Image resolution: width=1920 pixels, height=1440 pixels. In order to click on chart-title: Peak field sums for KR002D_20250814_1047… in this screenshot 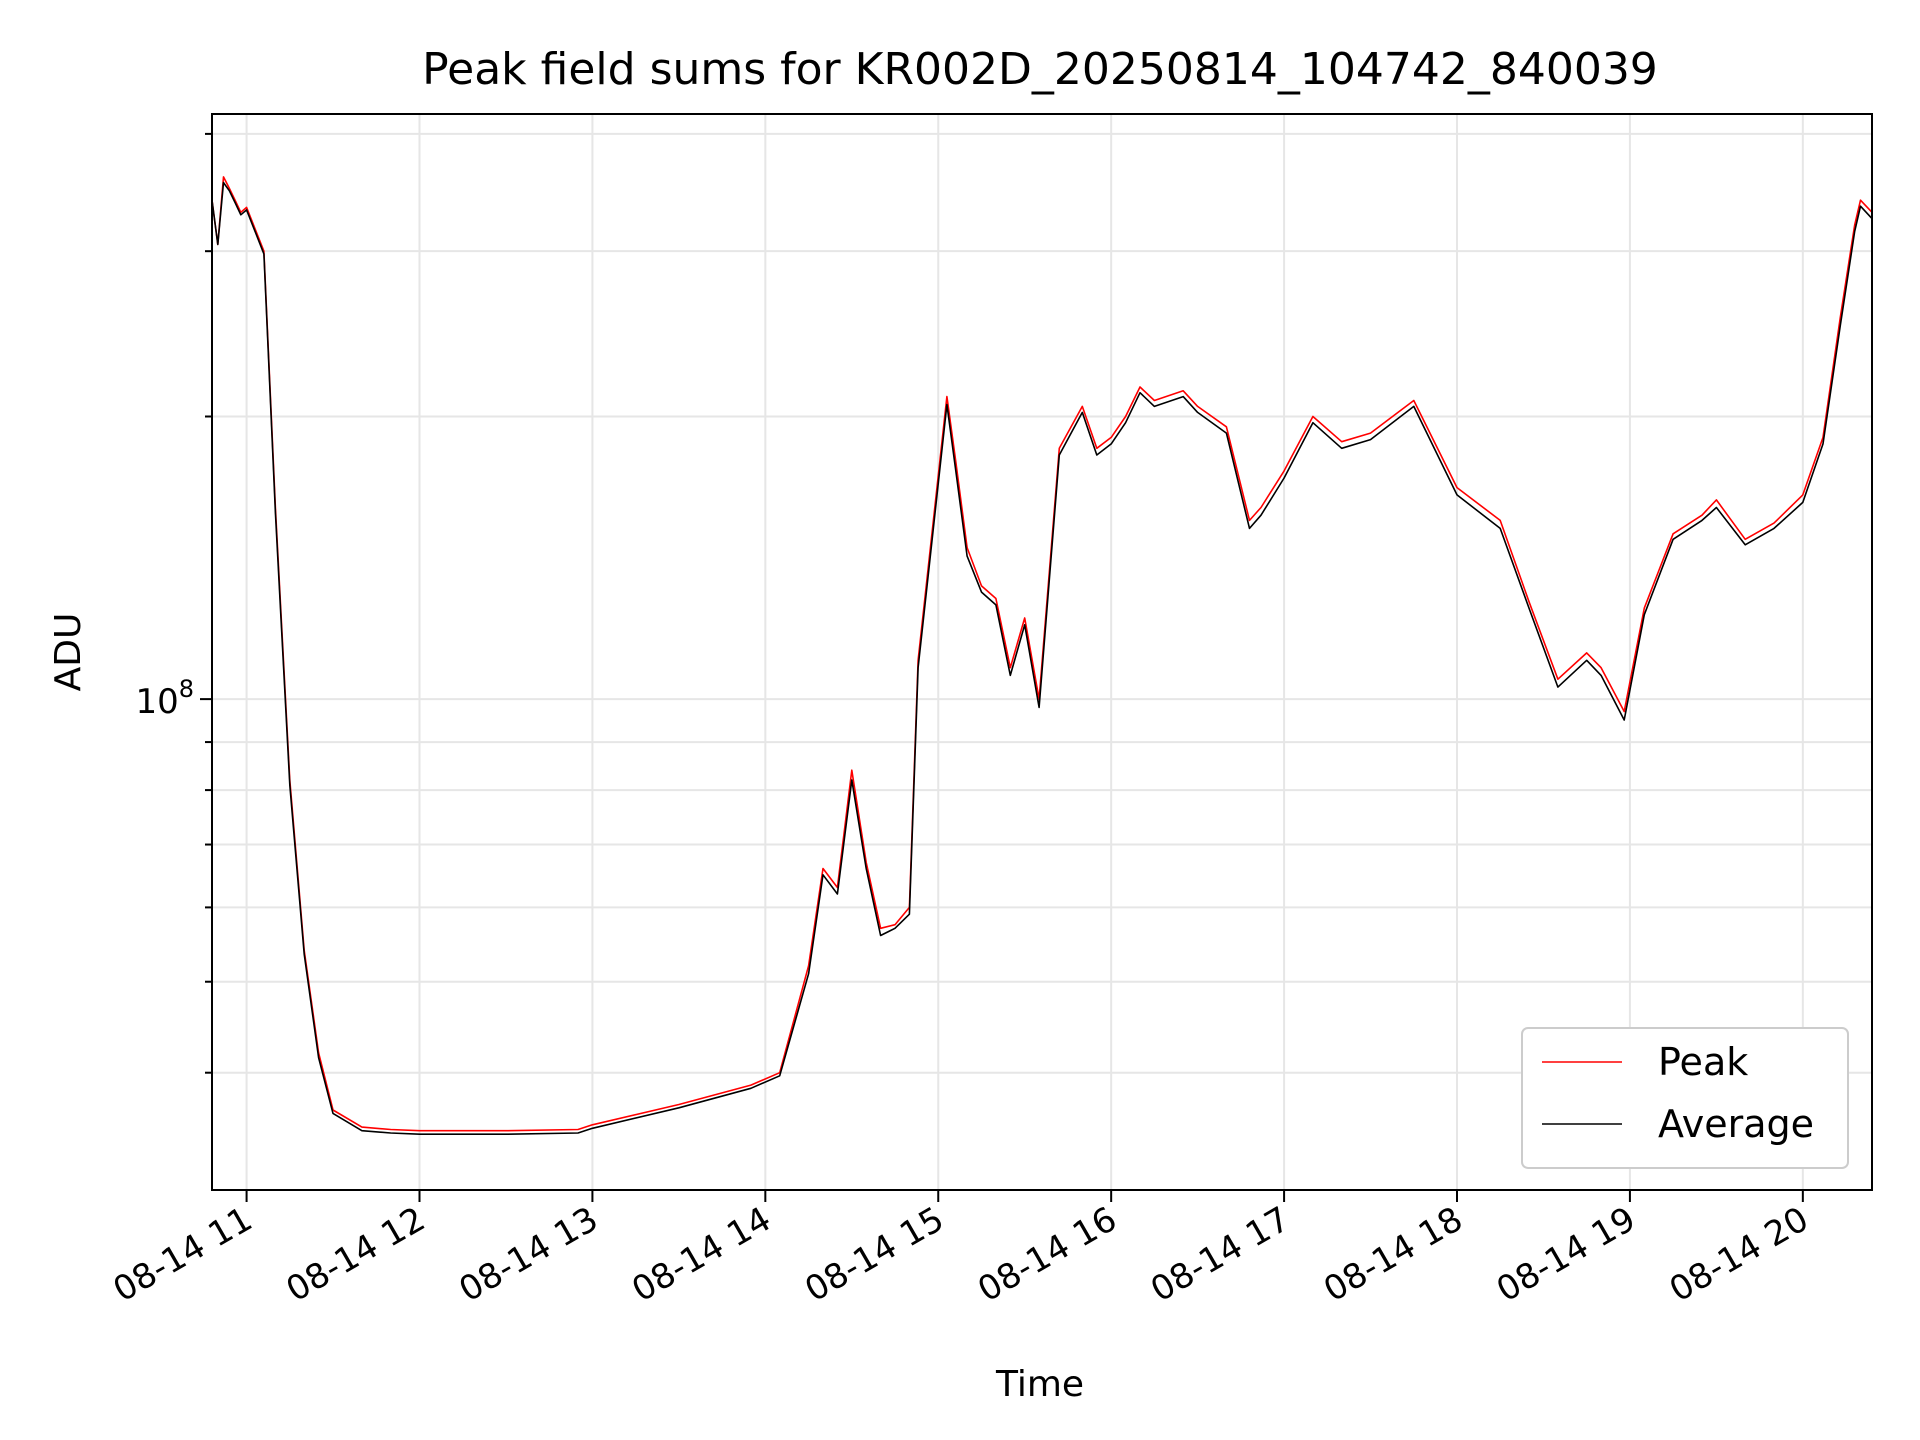, I will do `click(1040, 69)`.